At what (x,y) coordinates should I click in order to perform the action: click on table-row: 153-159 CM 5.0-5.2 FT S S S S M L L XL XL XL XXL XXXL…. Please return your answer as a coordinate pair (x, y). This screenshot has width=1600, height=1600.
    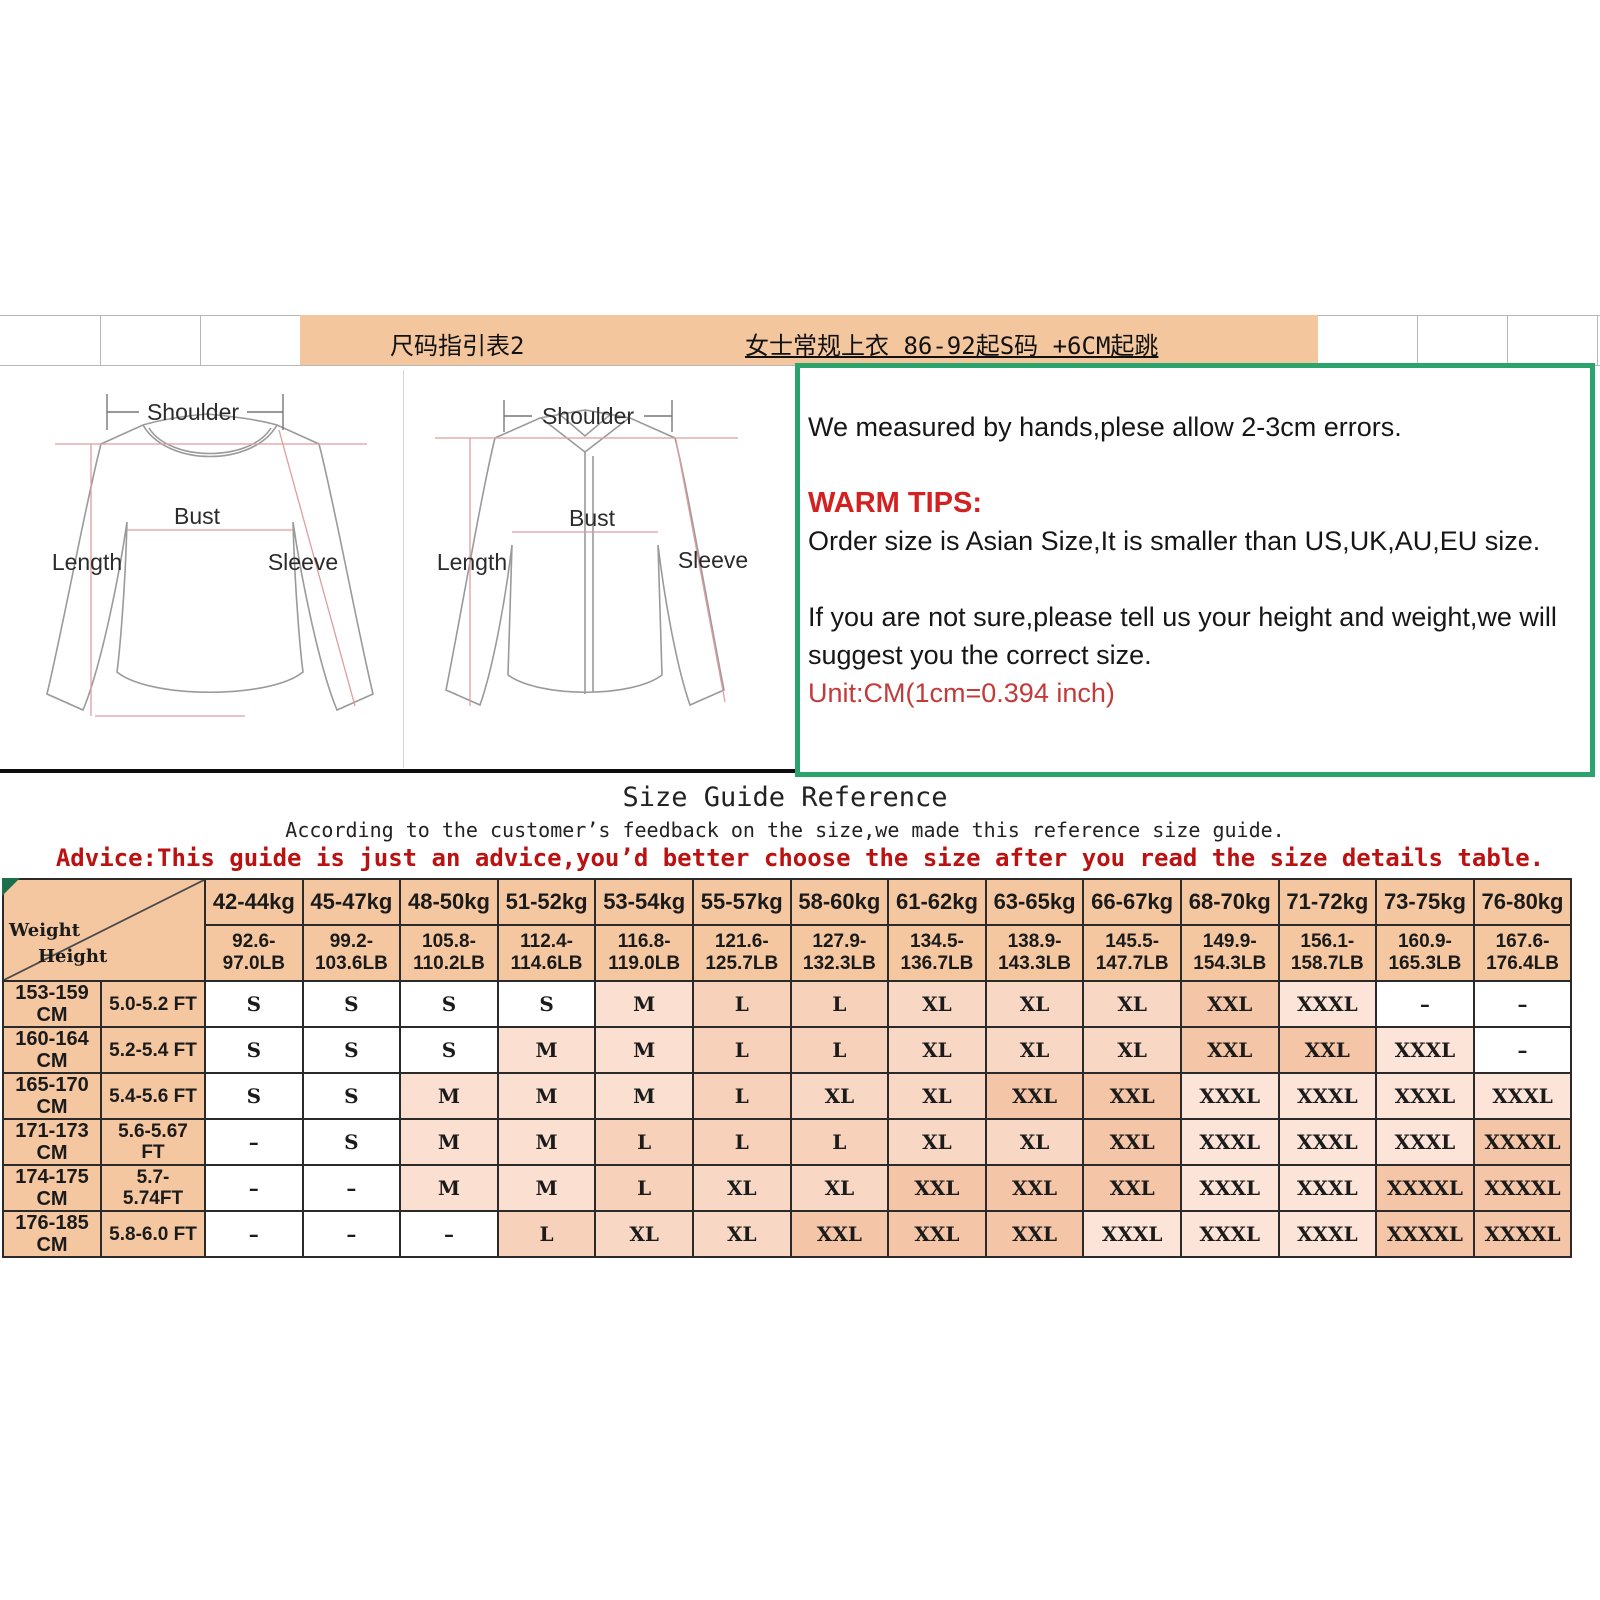
    Looking at the image, I should click on (787, 1004).